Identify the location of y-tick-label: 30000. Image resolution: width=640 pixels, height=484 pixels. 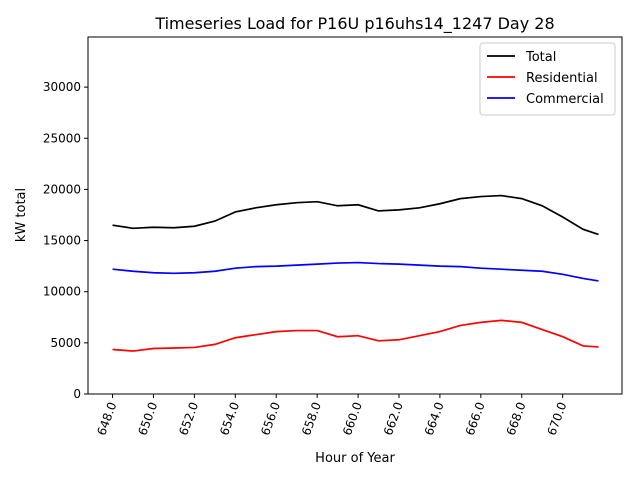
(62, 87).